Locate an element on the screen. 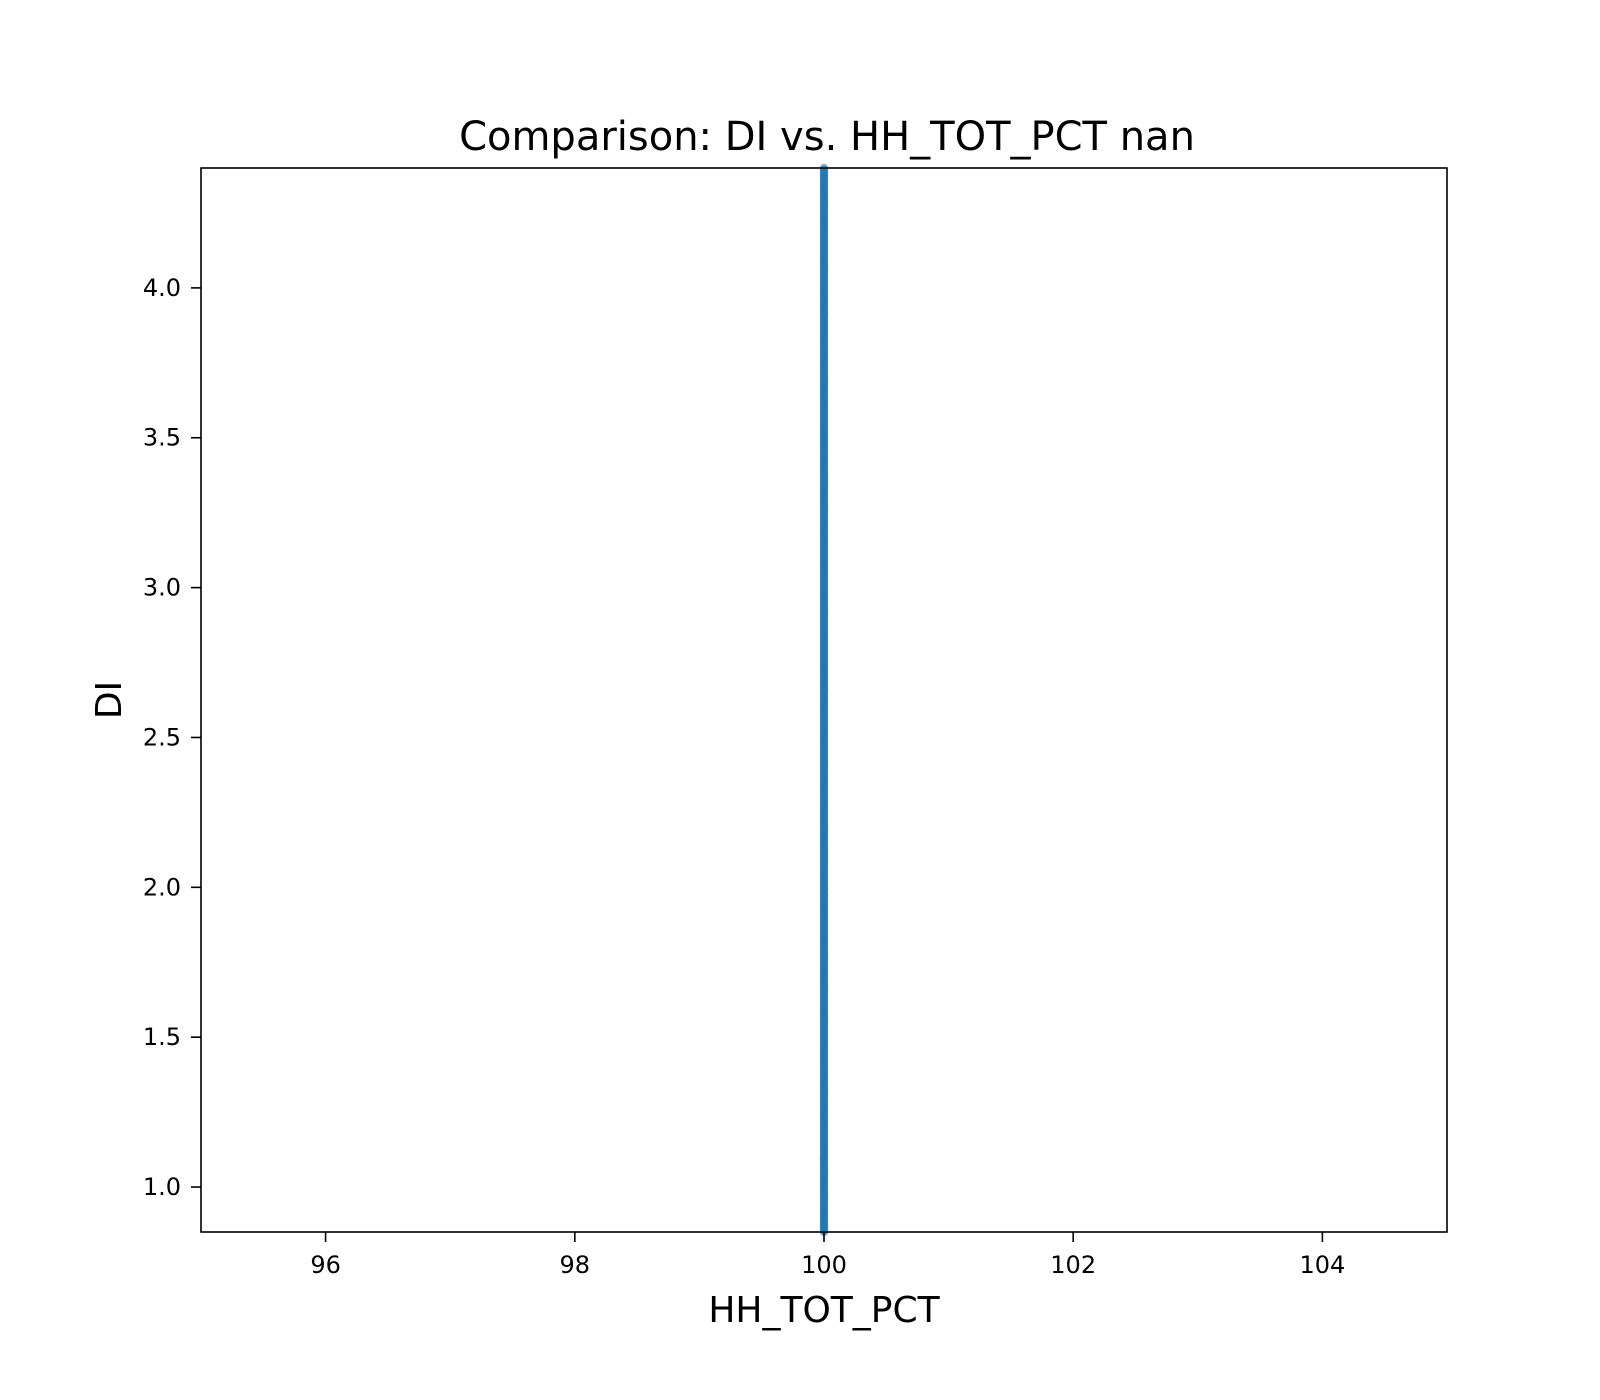 The width and height of the screenshot is (1600, 1400). x-axis-ticks: 96 98 100 102 104 is located at coordinates (827, 1255).